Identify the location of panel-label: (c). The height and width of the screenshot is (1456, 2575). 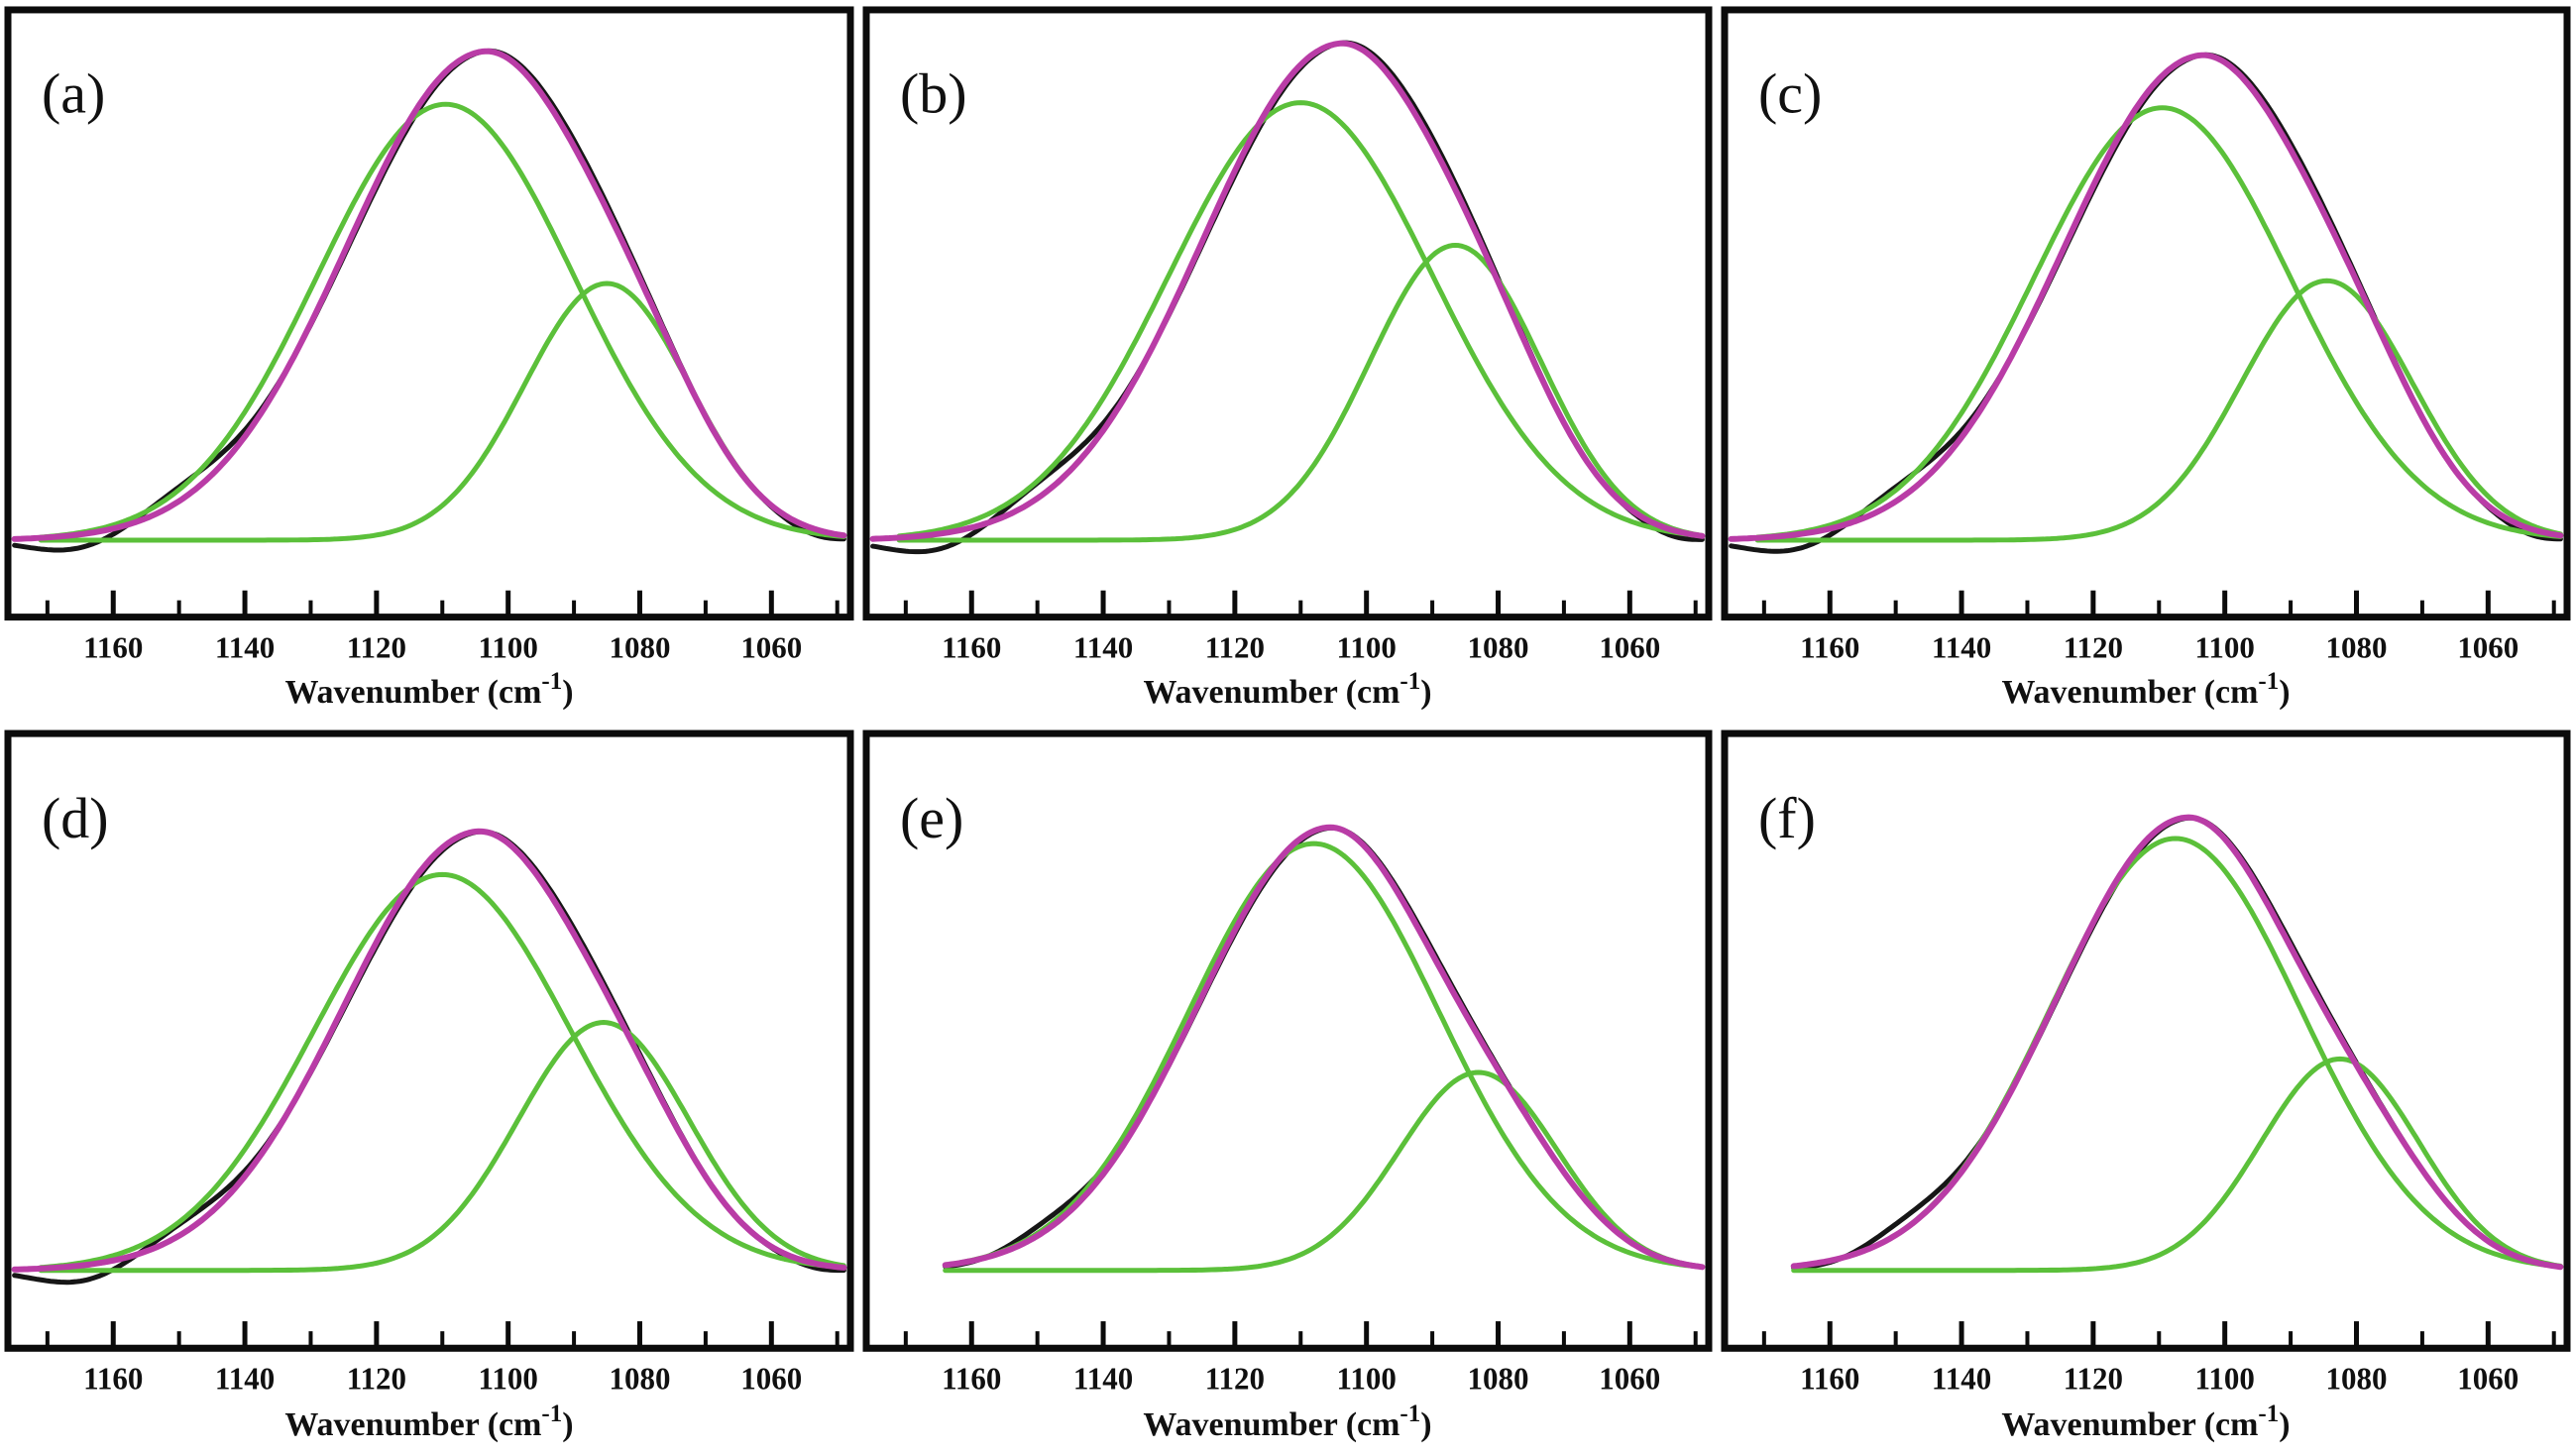
(1790, 93).